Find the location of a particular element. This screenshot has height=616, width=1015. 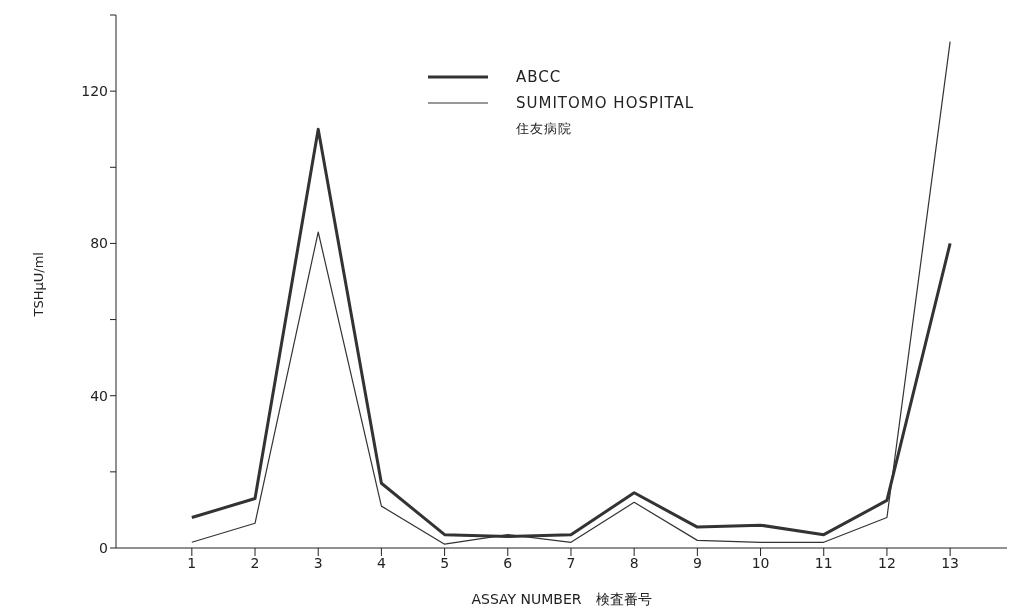

y-tick-label: 80 is located at coordinates (99, 243).